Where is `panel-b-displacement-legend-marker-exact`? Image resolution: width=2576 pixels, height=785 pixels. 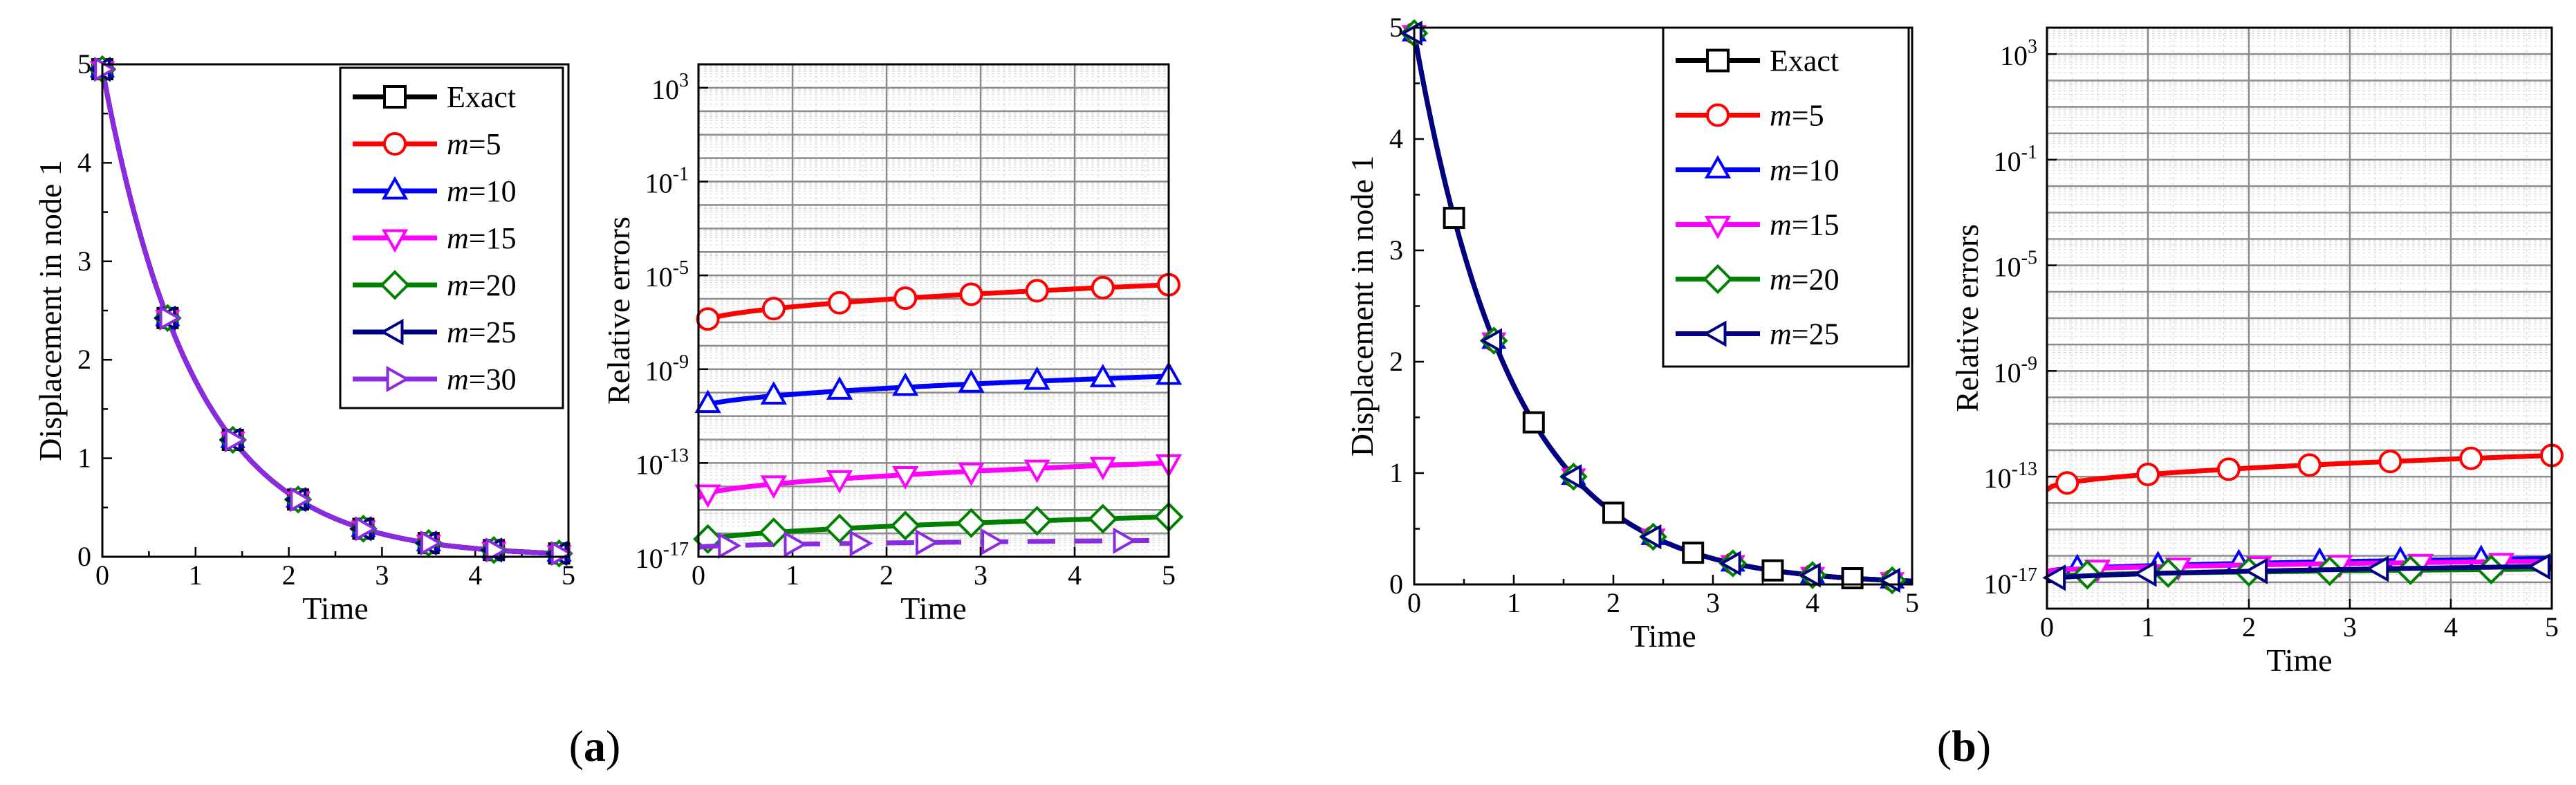 panel-b-displacement-legend-marker-exact is located at coordinates (1718, 60).